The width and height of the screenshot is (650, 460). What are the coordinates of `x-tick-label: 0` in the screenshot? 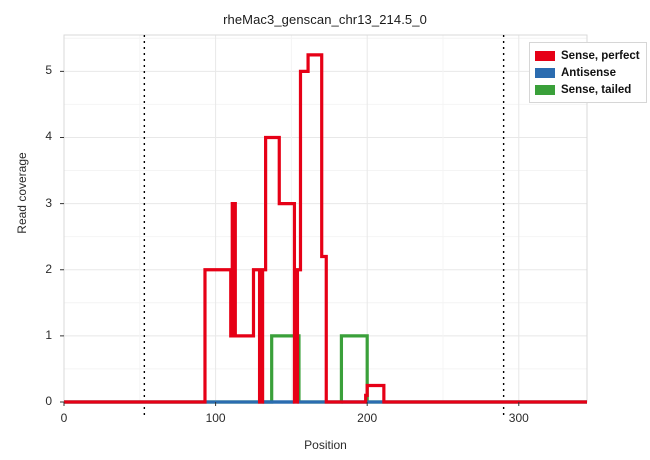 It's located at (64, 418).